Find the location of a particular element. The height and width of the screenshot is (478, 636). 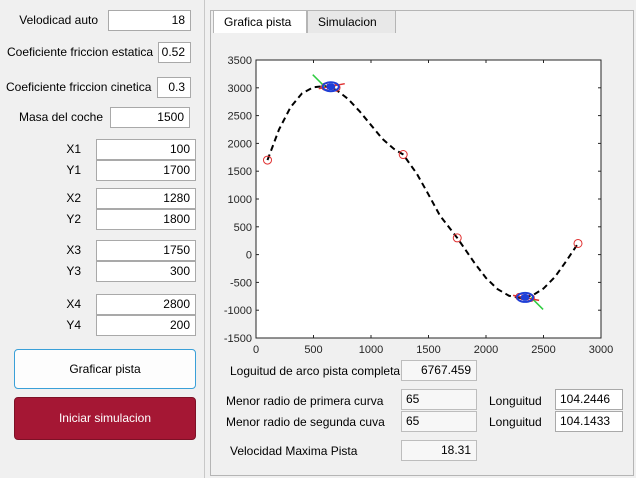

radio2-label: Menor radio de segunda cuva is located at coordinates (305, 422).